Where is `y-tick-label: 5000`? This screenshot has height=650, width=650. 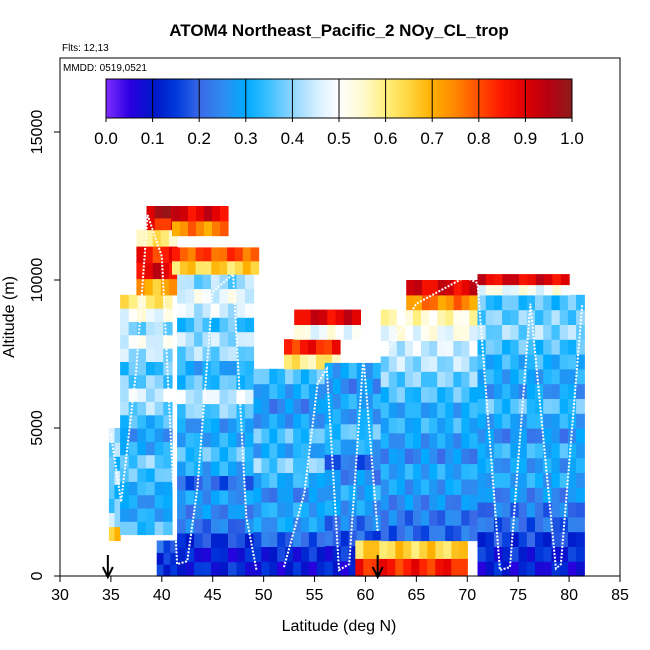 y-tick-label: 5000 is located at coordinates (37, 428).